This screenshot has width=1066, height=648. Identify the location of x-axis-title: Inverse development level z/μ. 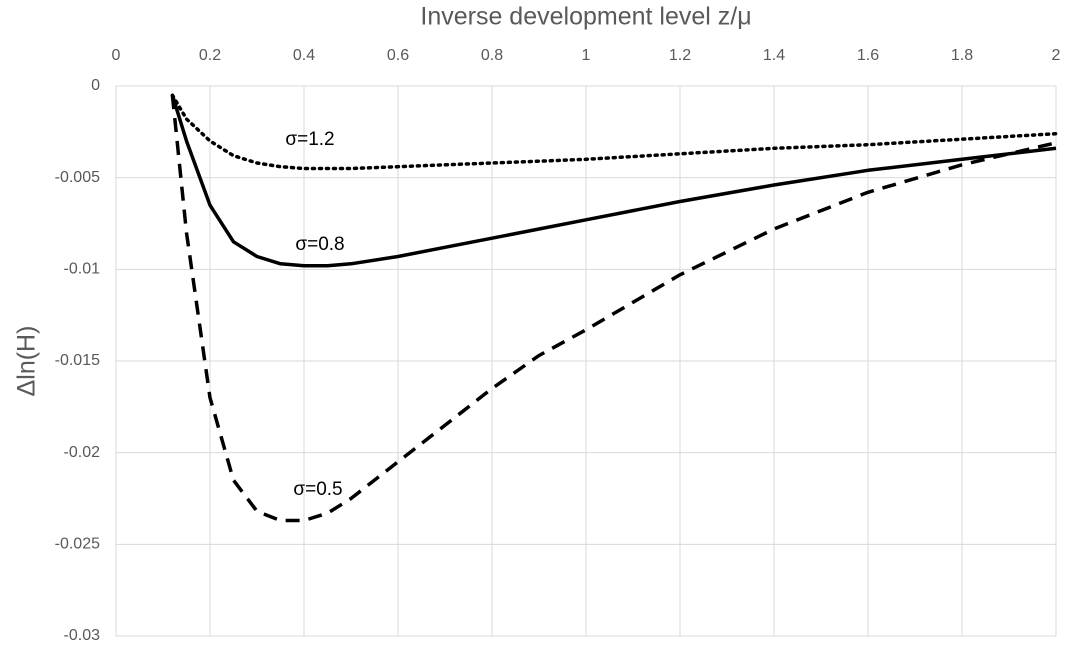
(585, 17).